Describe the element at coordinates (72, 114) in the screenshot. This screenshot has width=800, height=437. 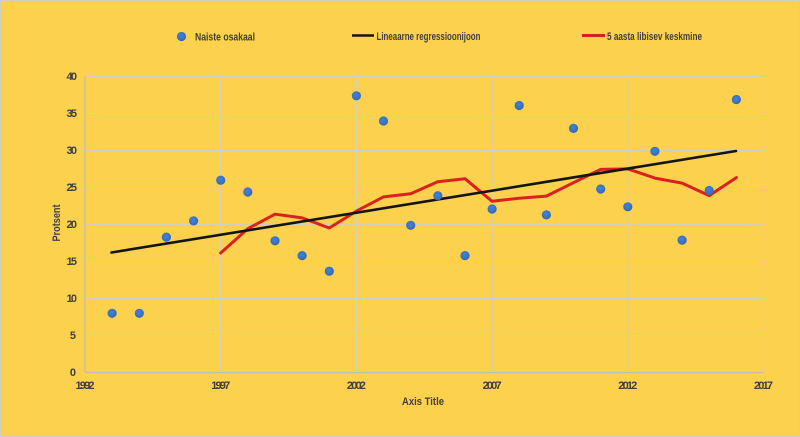
I see `svg-text: 35` at that location.